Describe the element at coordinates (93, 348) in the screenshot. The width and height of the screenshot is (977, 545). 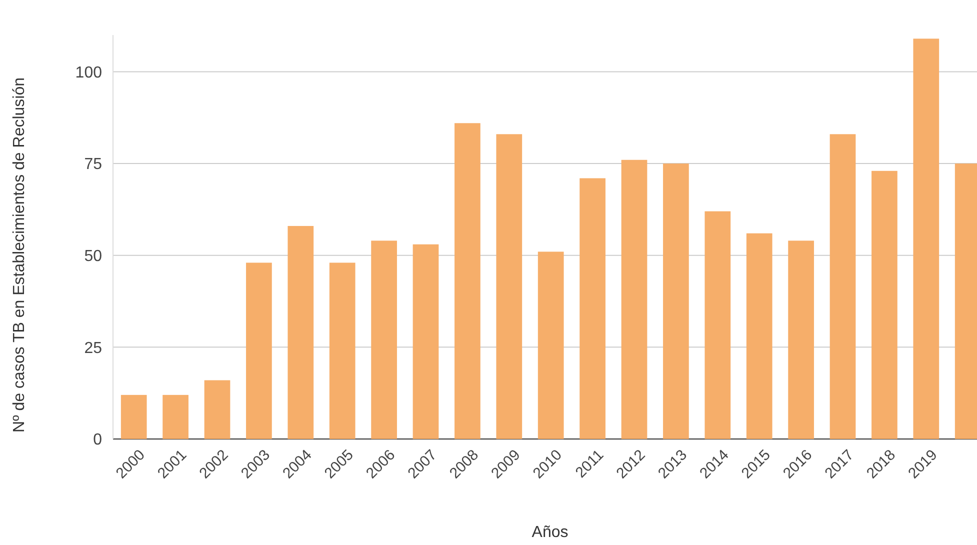
I see `y-tick-label: 25` at that location.